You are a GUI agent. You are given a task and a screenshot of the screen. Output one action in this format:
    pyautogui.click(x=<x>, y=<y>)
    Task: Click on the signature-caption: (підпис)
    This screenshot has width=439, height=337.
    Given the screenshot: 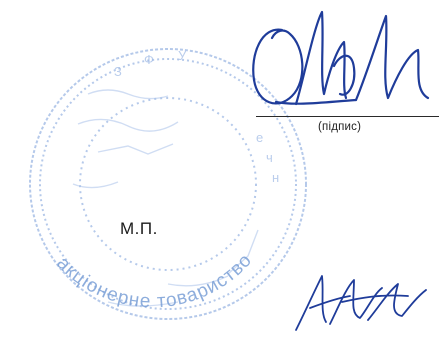 What is the action you would take?
    pyautogui.click(x=340, y=127)
    